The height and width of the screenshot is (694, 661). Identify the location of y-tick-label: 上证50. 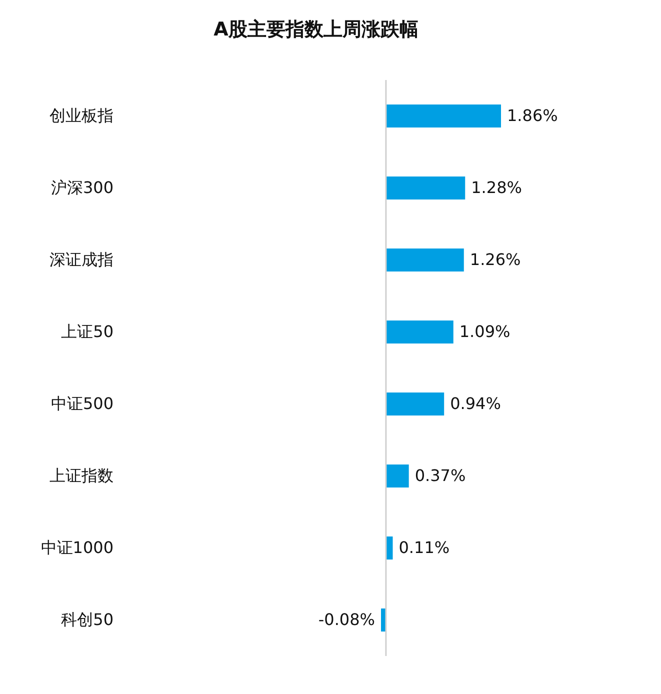
(87, 331).